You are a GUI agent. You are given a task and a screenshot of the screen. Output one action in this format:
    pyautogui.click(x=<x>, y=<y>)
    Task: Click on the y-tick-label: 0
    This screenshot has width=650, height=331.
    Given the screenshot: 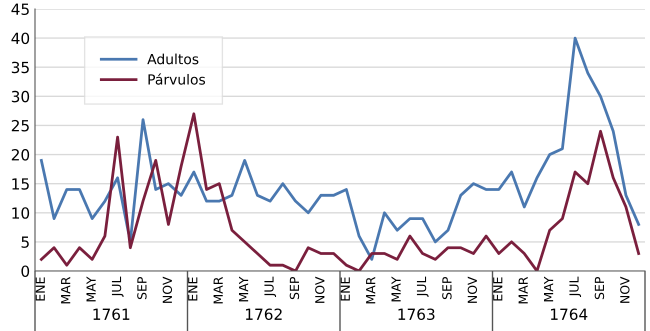 What is the action you would take?
    pyautogui.click(x=25, y=271)
    